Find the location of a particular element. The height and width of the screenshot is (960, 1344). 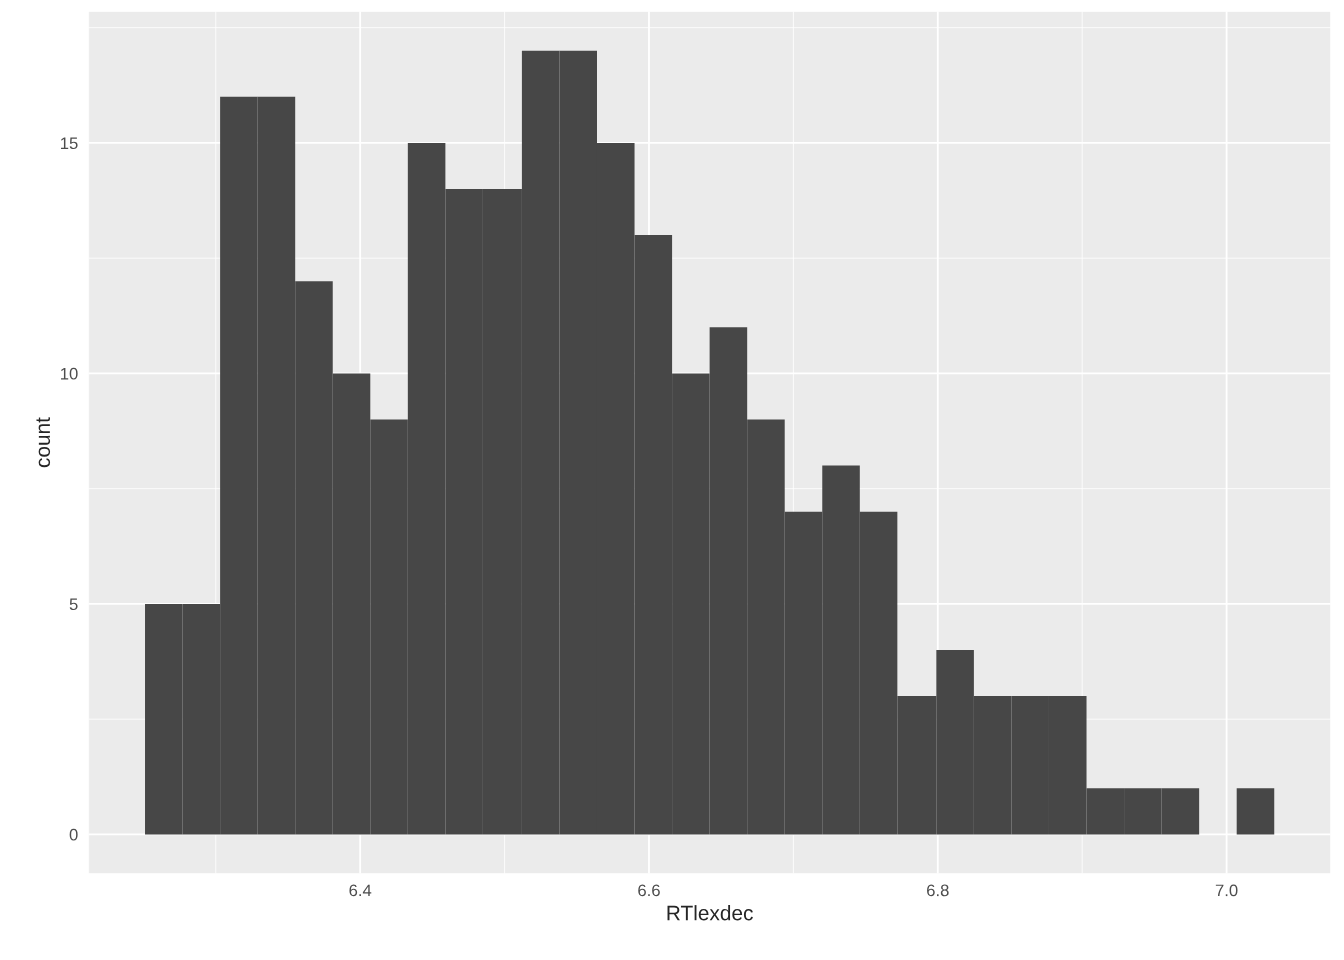

y-tick-label: 0 is located at coordinates (73, 834).